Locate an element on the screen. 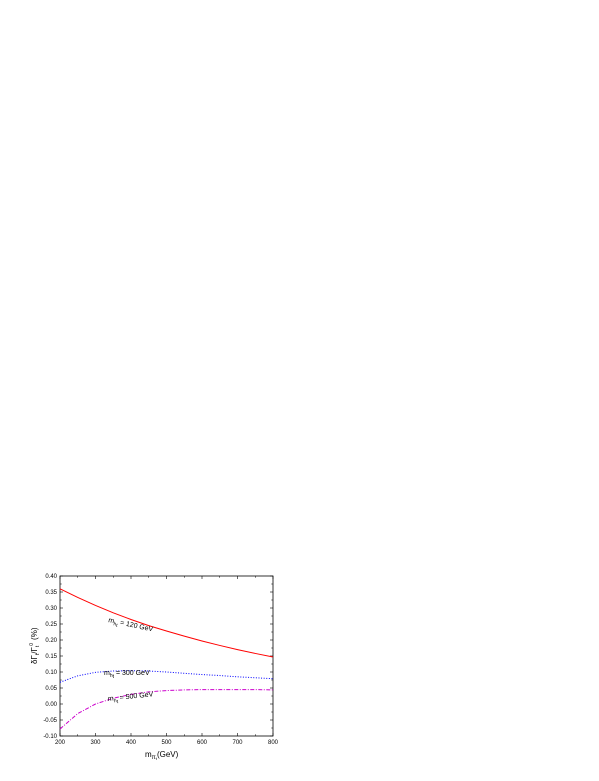 The height and width of the screenshot is (781, 599). annot-300-subsub: t is located at coordinates (114, 677).